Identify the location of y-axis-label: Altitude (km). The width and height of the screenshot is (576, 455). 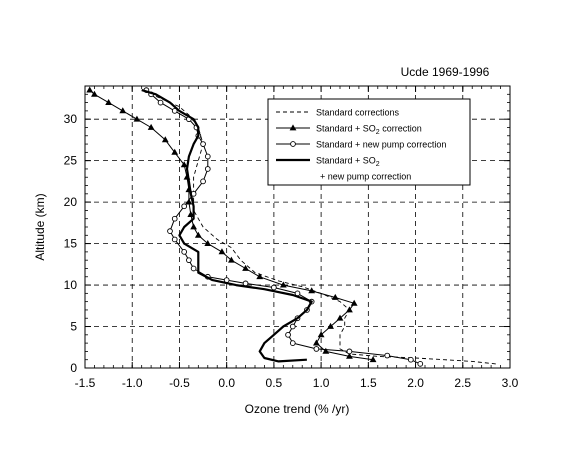
(40, 226).